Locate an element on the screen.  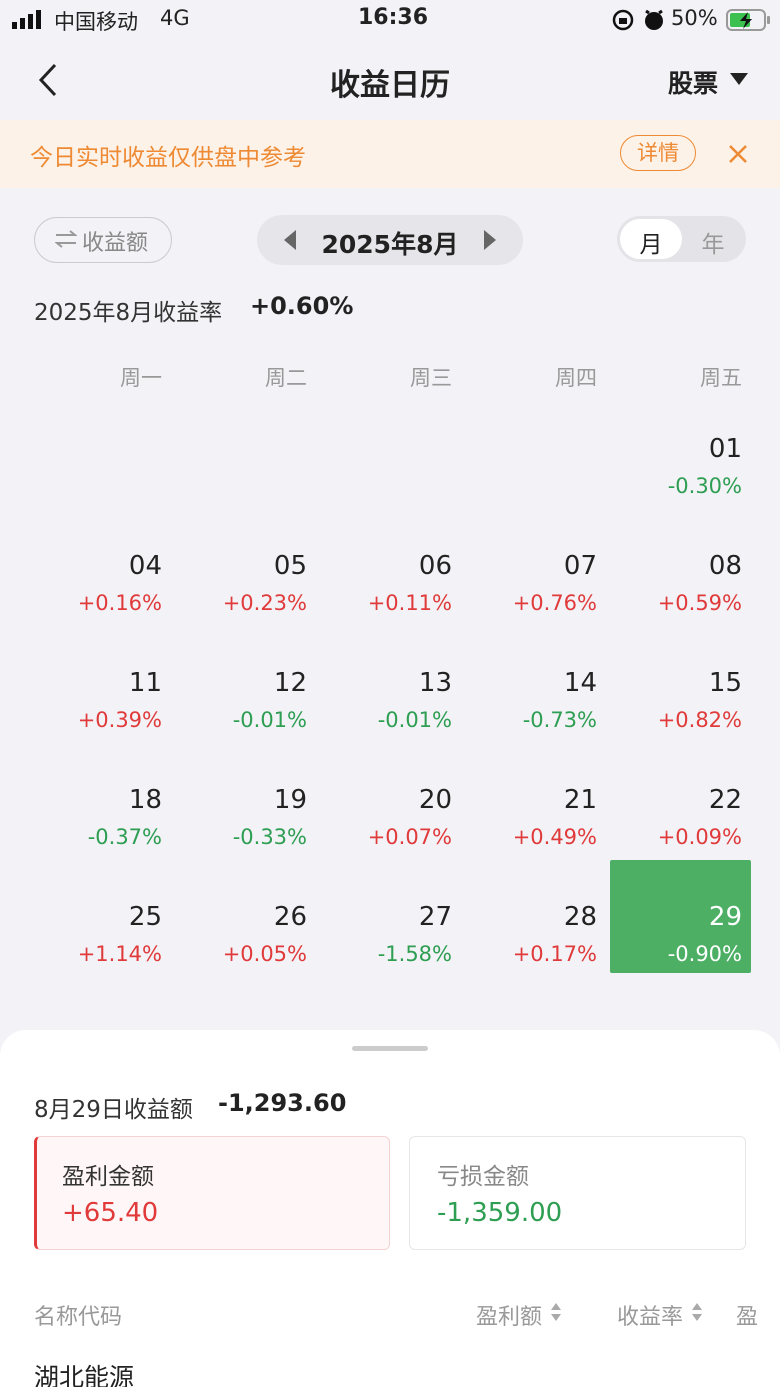
toggle-button is located at coordinates (103, 240).